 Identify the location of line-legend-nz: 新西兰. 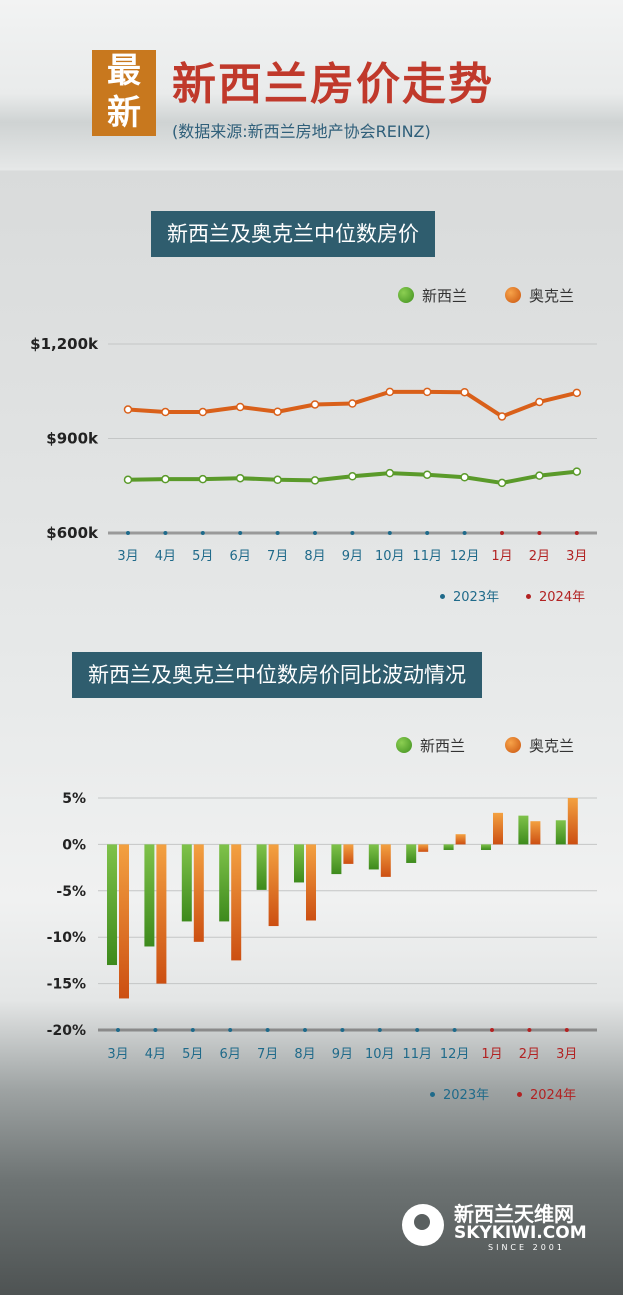
(432, 295).